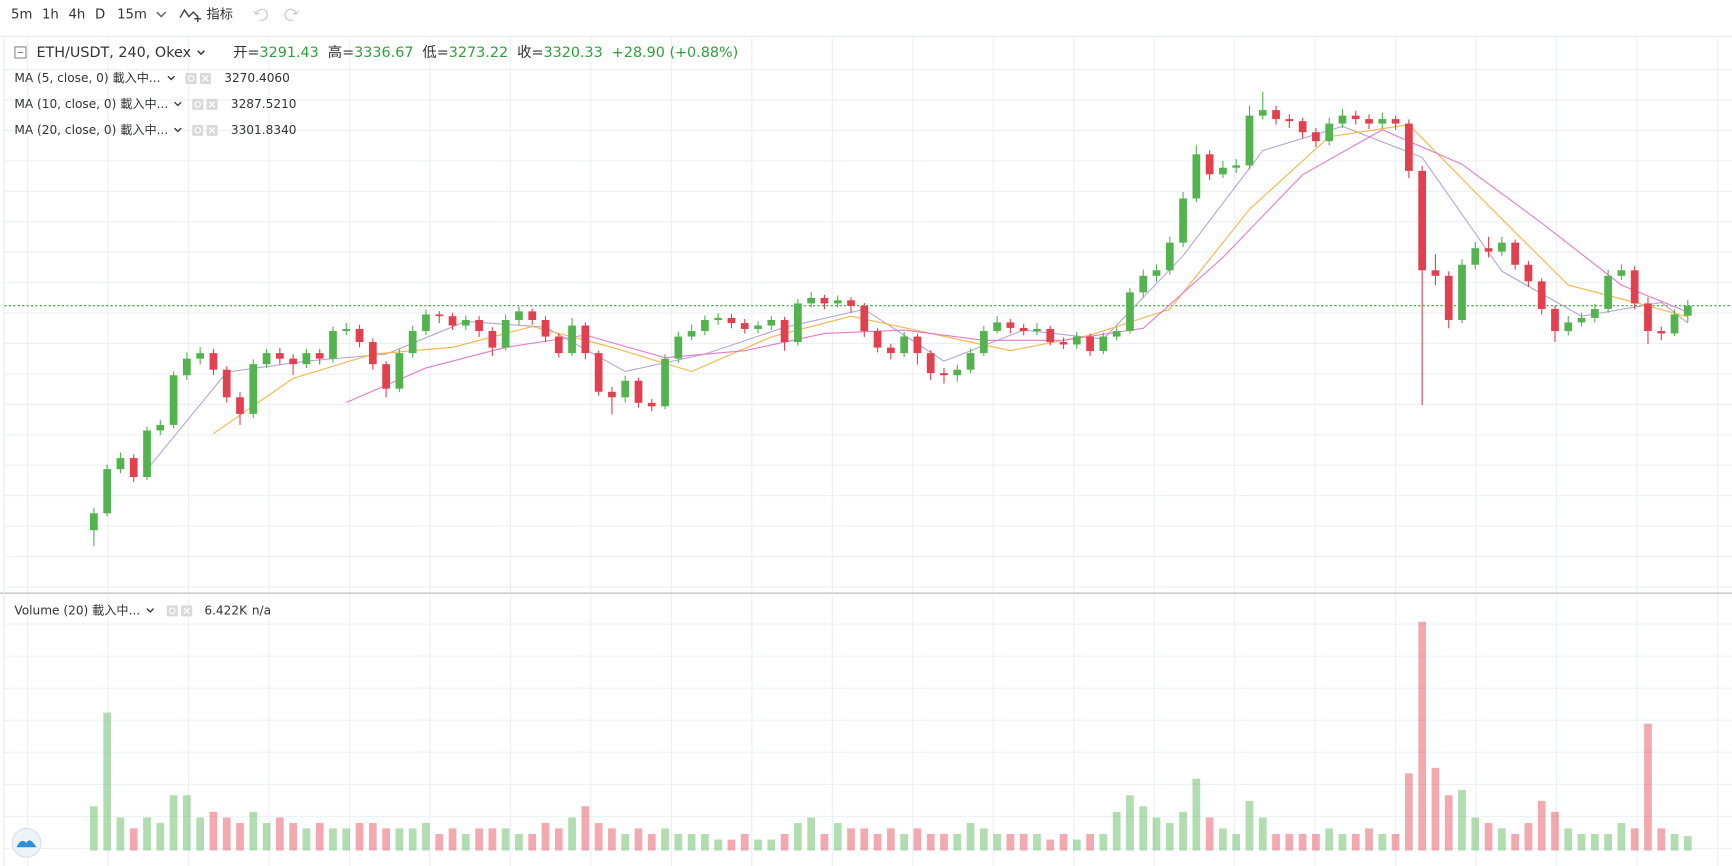 The image size is (1732, 866). I want to click on symbol-dropdown, so click(201, 53).